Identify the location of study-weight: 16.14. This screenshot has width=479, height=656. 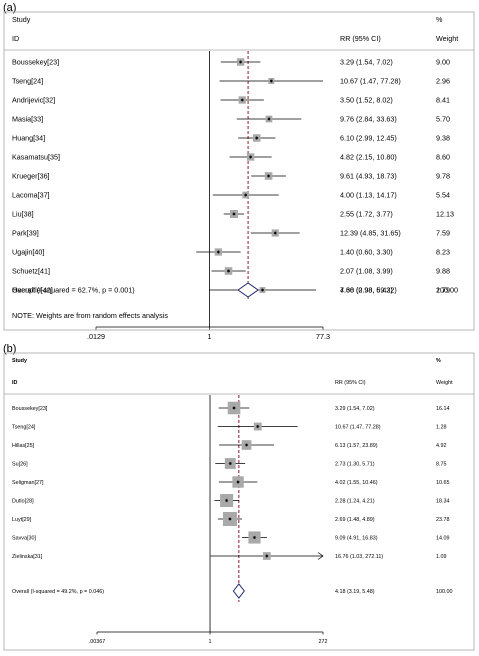
(443, 409).